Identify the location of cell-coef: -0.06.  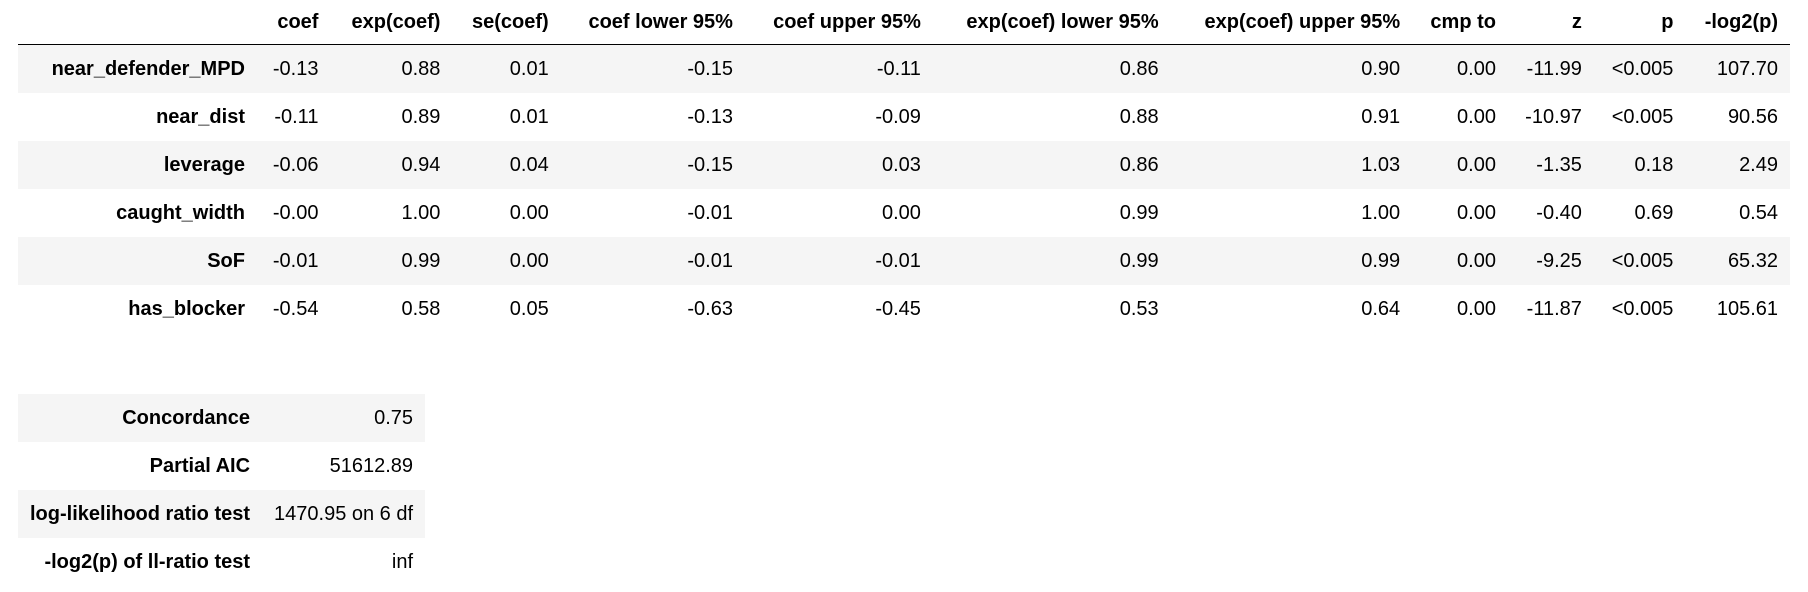
(295, 164).